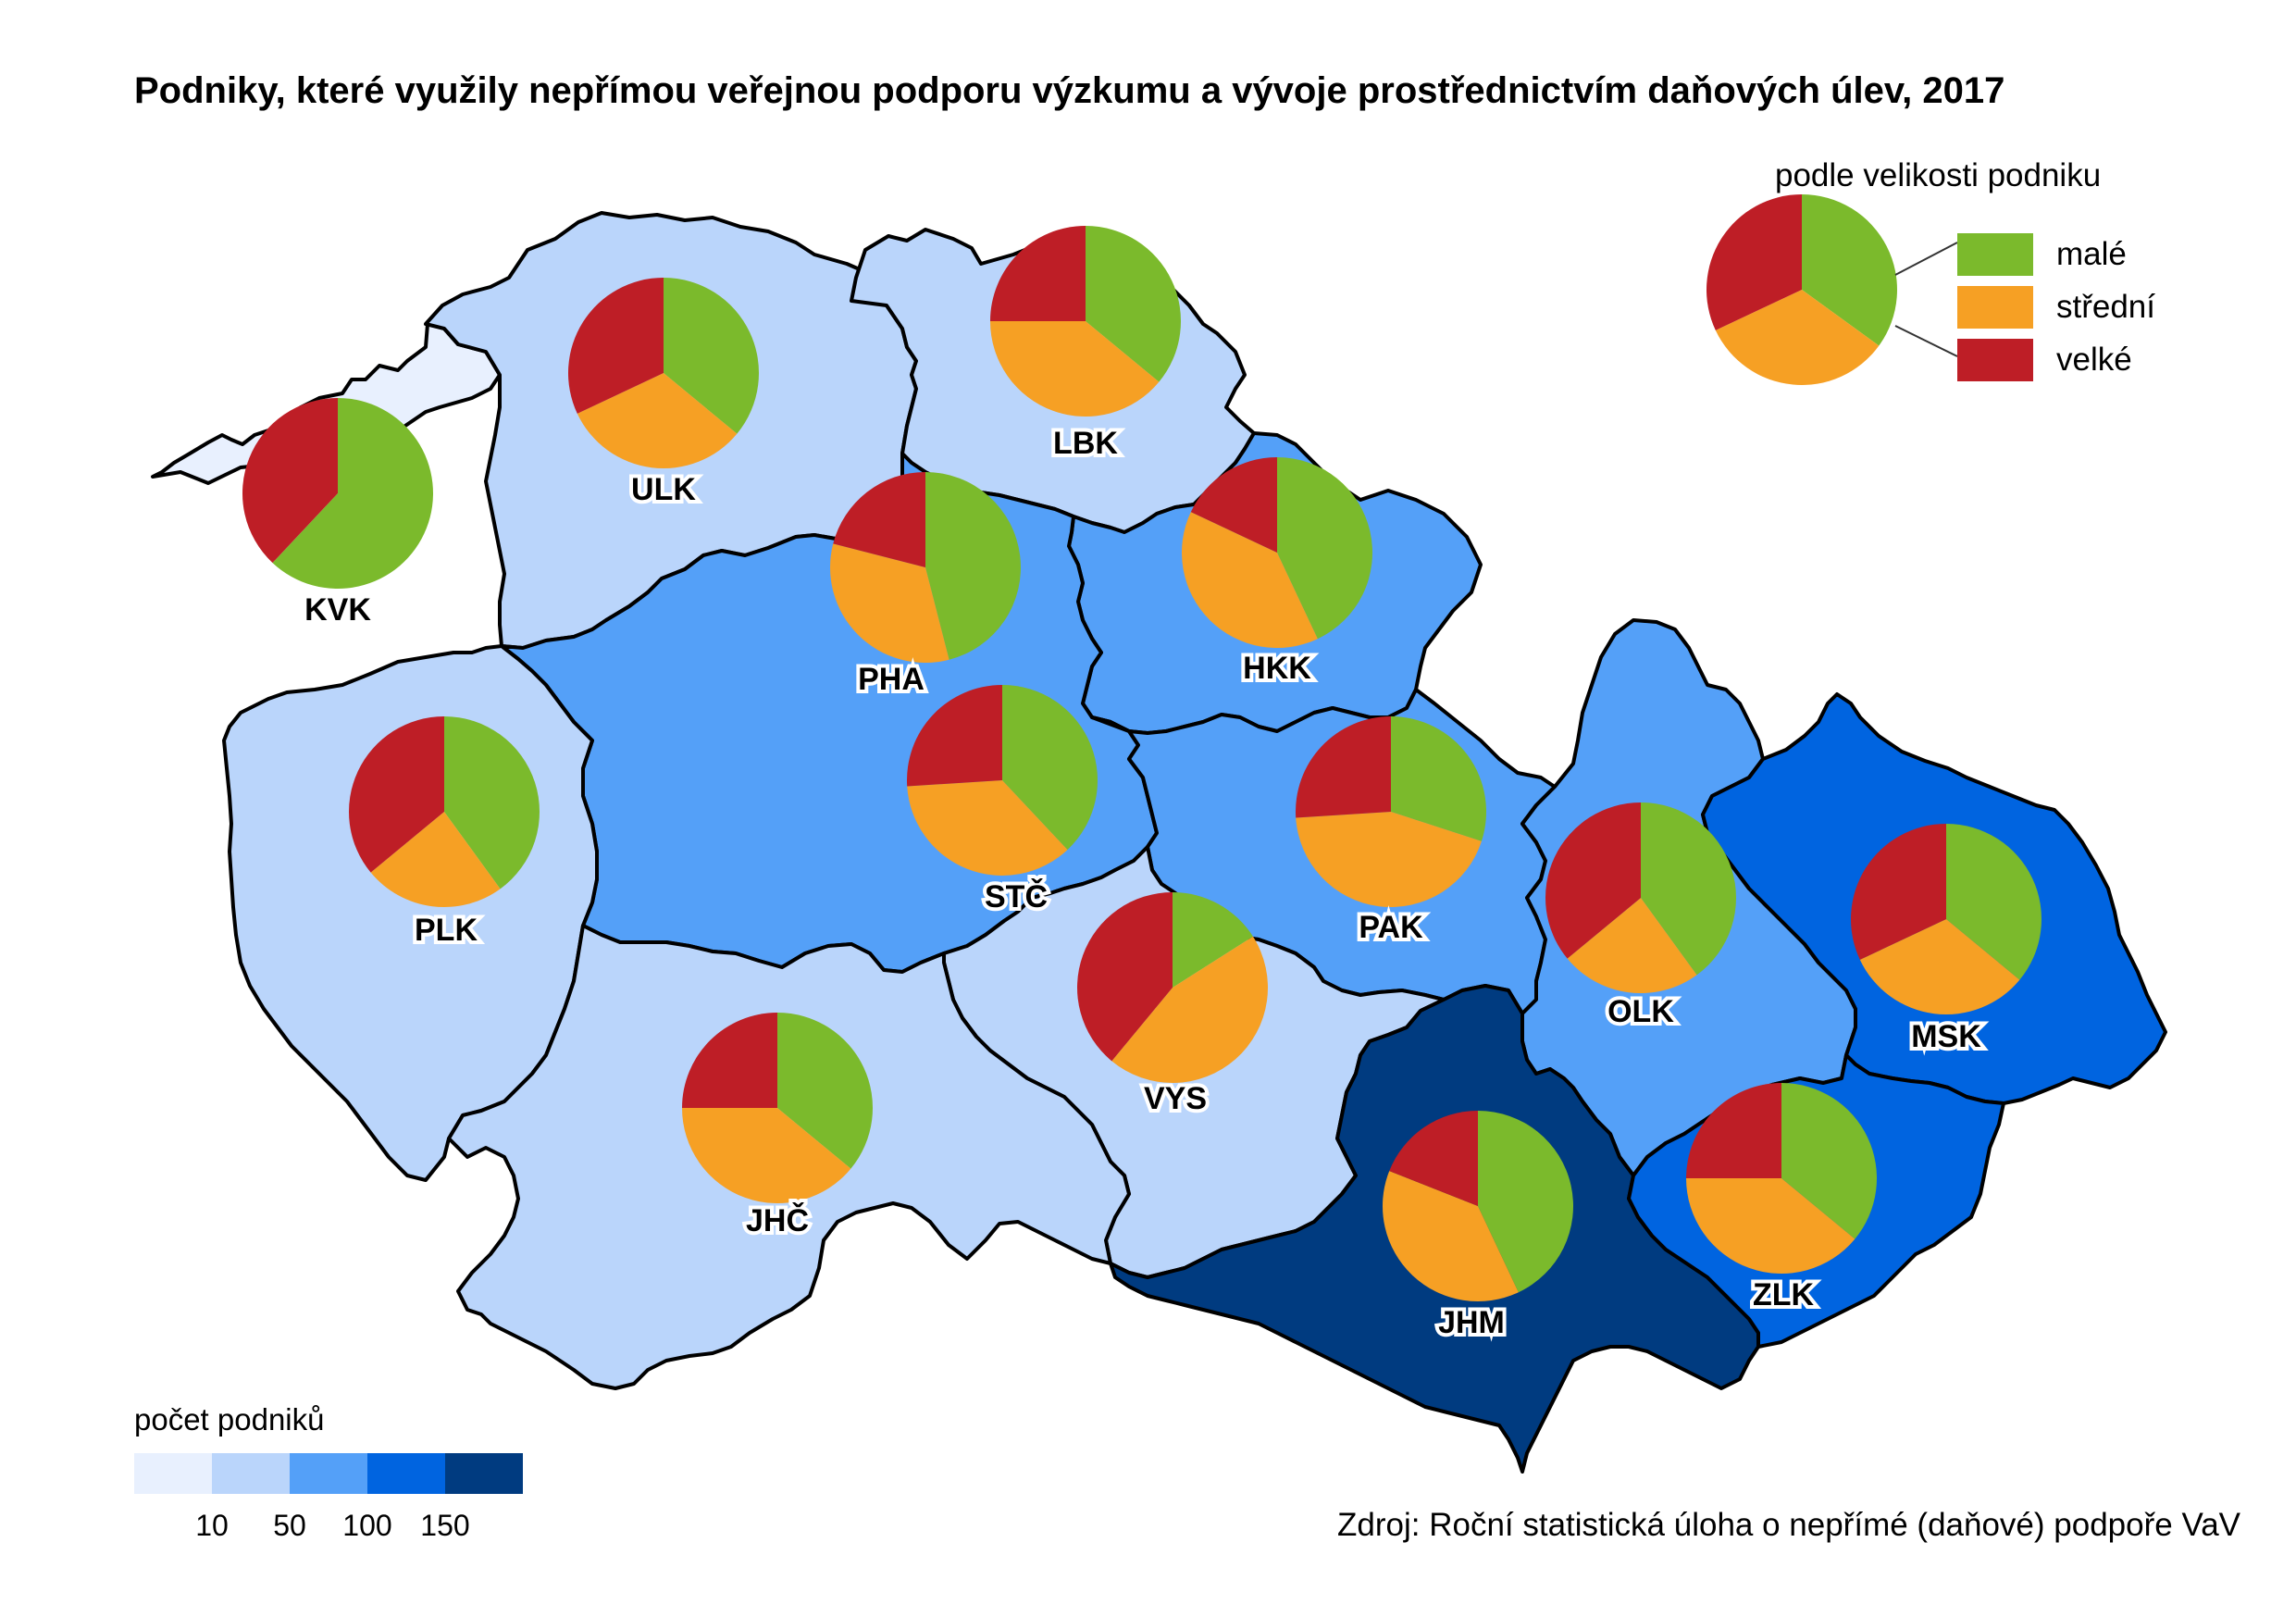 The width and height of the screenshot is (2296, 1617). What do you see at coordinates (1641, 1011) in the screenshot?
I see `region-label-olk: OLK` at bounding box center [1641, 1011].